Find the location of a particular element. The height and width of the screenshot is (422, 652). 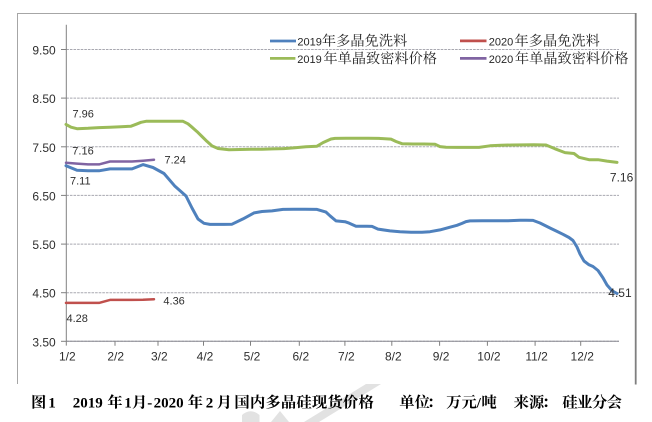

svg-text: 4/2 is located at coordinates (205, 356).